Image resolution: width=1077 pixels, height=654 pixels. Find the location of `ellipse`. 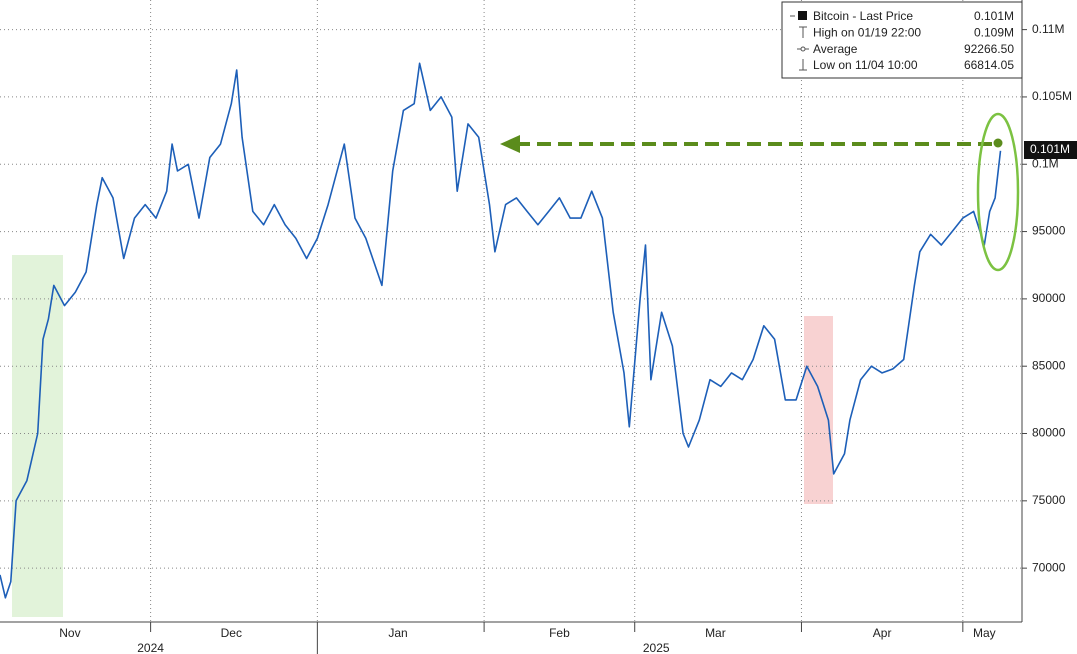

ellipse is located at coordinates (998, 192).